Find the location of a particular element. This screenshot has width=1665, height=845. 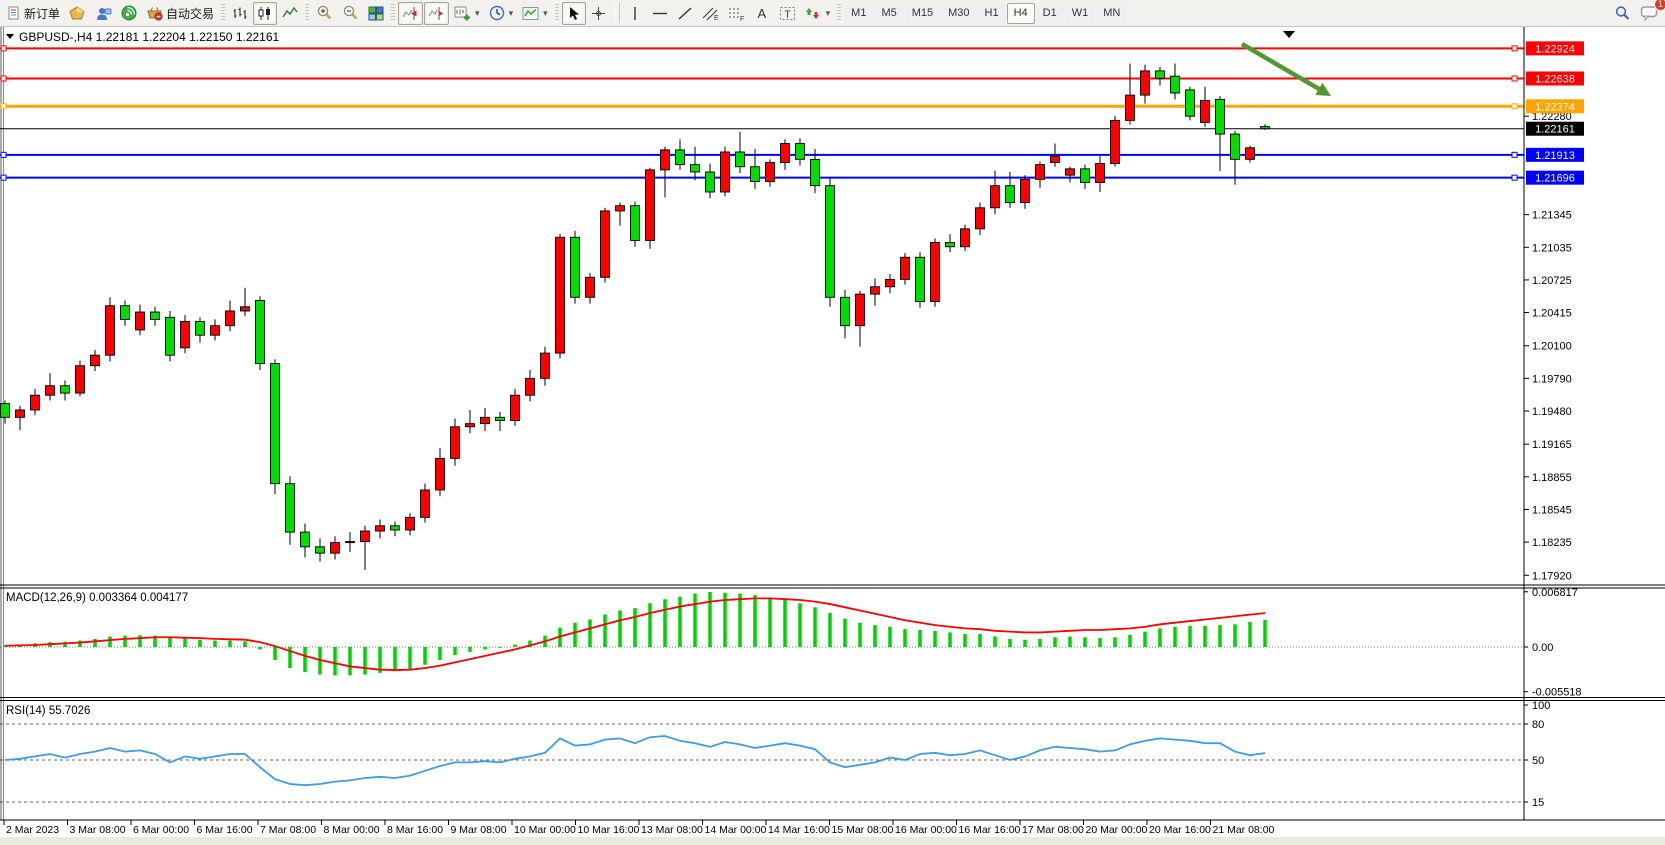

text-icon: A is located at coordinates (762, 13).